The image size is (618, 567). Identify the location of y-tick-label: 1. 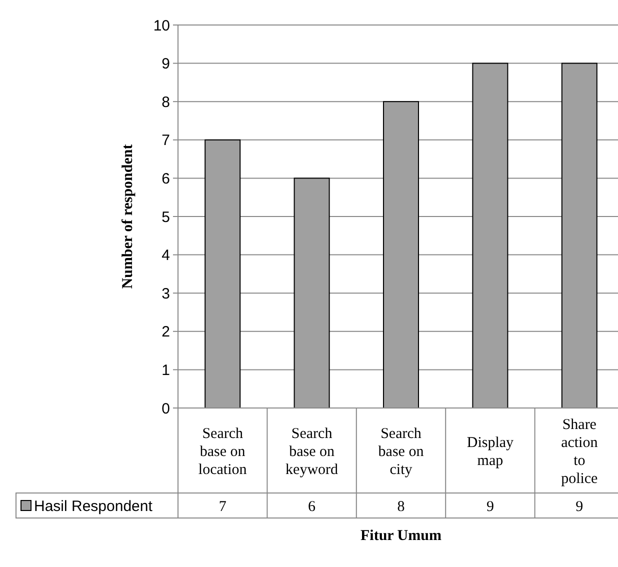
(166, 370).